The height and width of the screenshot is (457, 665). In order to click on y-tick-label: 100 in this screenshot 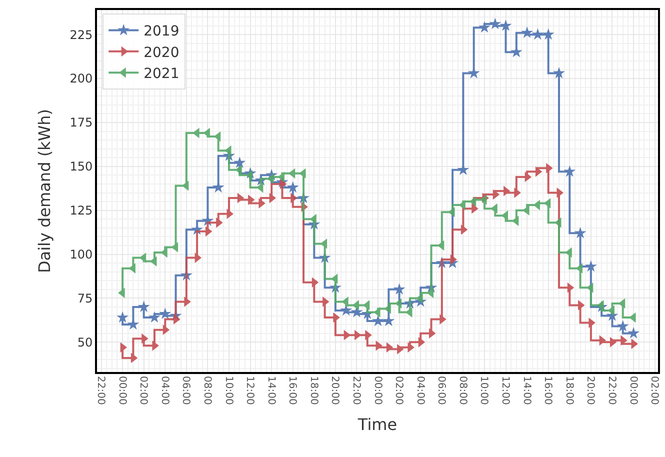, I will do `click(81, 254)`.